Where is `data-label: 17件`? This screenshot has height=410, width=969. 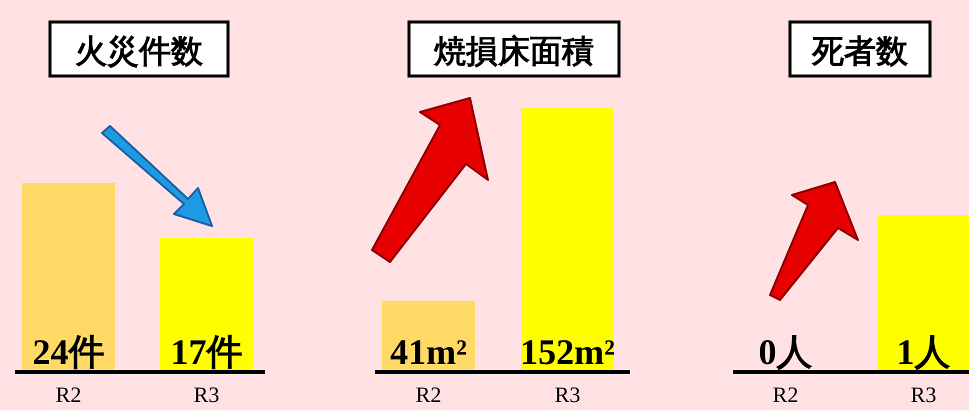 data-label: 17件 is located at coordinates (206, 352).